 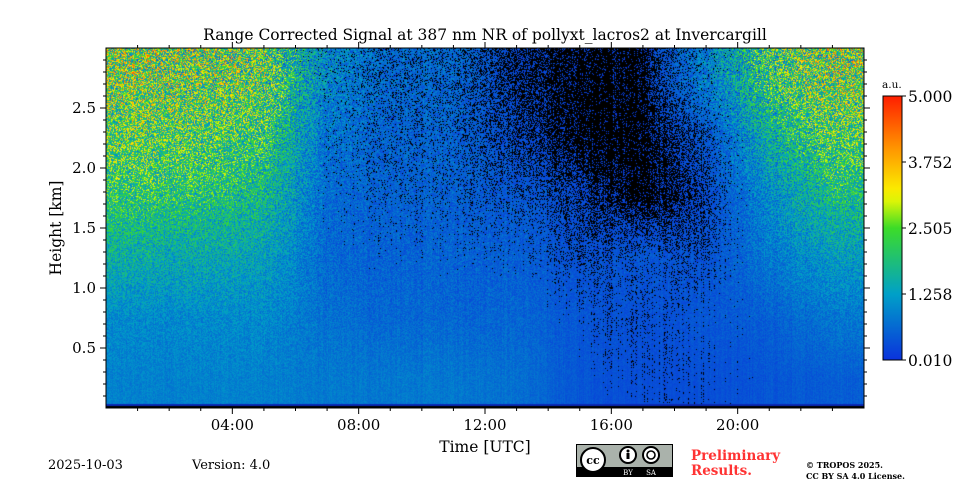 What do you see at coordinates (855, 475) in the screenshot?
I see `copyright-line-2: CC BY SA 4.0 License.` at bounding box center [855, 475].